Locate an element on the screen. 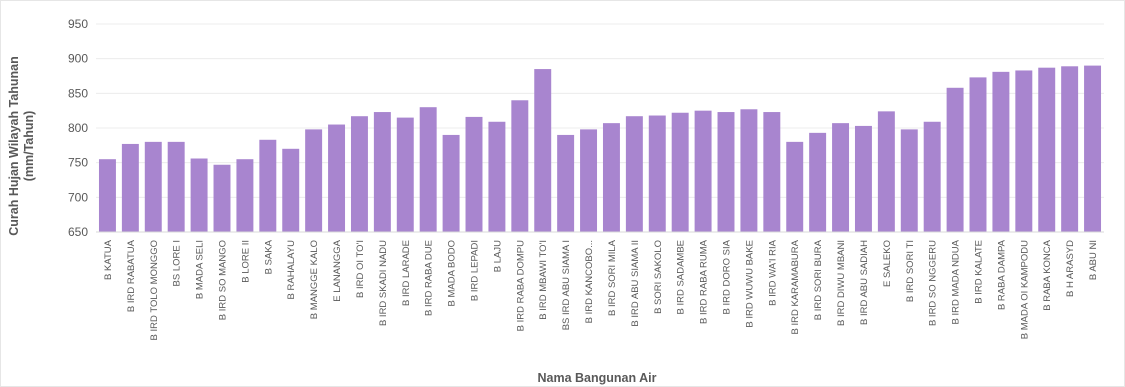  x-tick-label: B H ARASYD is located at coordinates (1070, 268).